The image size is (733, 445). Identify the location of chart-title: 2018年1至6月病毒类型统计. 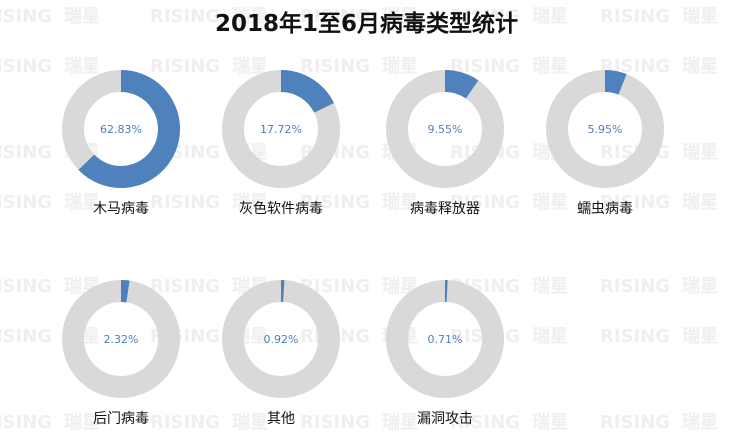
(366, 24).